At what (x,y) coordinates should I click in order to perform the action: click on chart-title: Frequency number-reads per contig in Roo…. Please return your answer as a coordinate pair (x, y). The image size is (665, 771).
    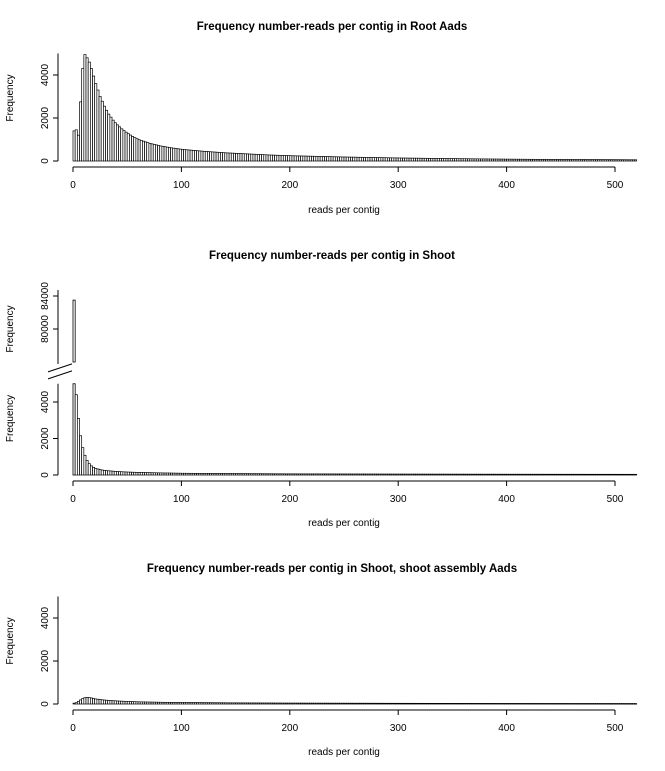
    Looking at the image, I should click on (332, 27).